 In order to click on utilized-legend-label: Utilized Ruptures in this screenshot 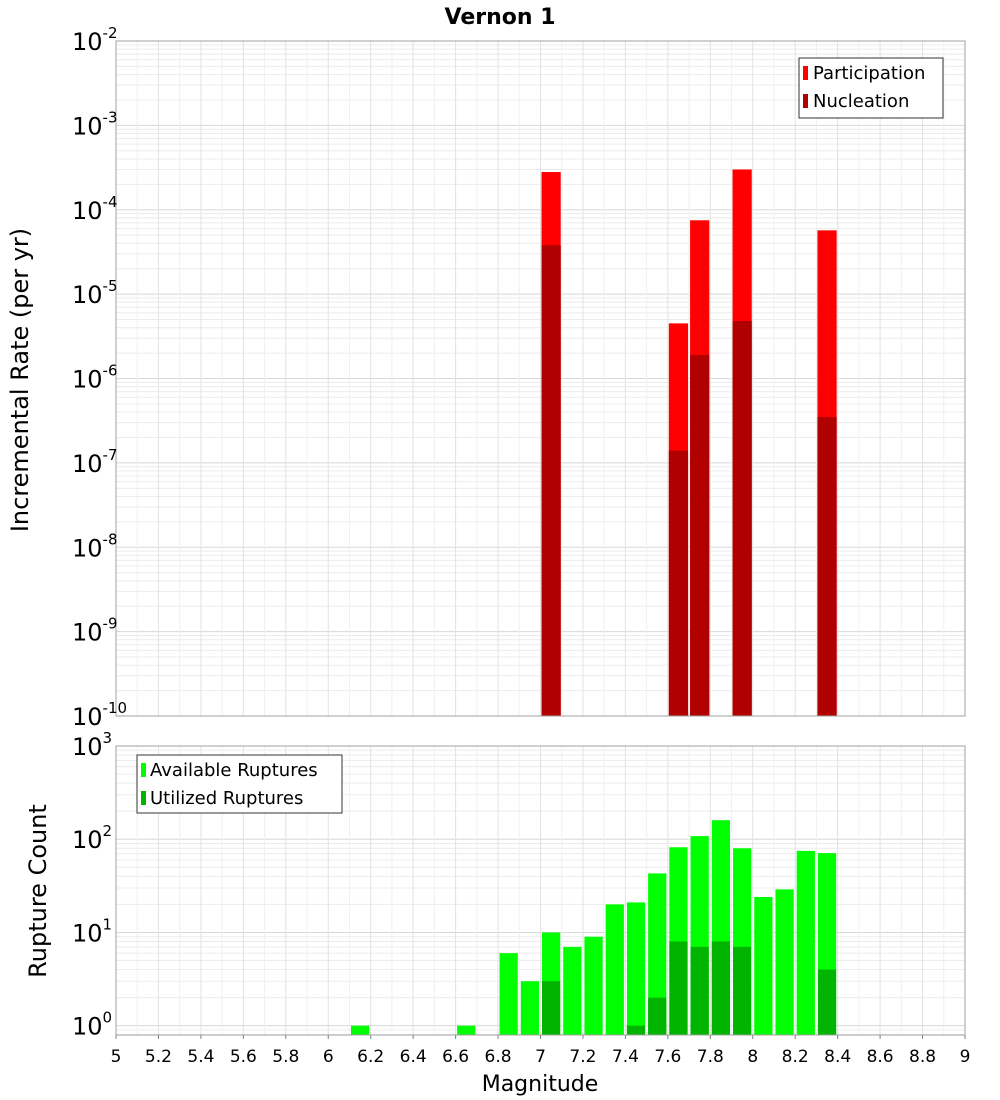, I will do `click(226, 798)`.